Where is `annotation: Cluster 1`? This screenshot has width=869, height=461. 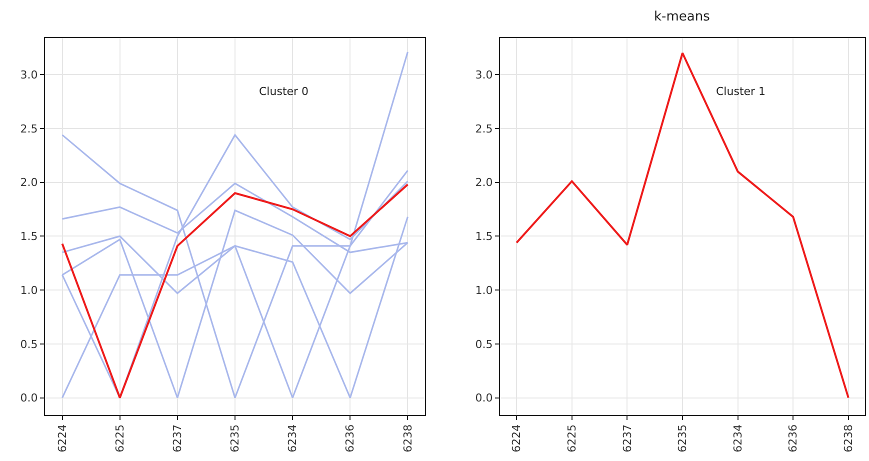 annotation: Cluster 1 is located at coordinates (741, 91).